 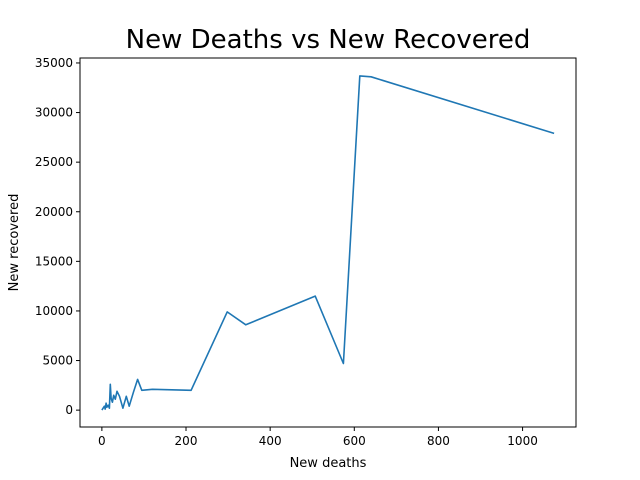 I want to click on y-tick-label: 25000, so click(x=54, y=162).